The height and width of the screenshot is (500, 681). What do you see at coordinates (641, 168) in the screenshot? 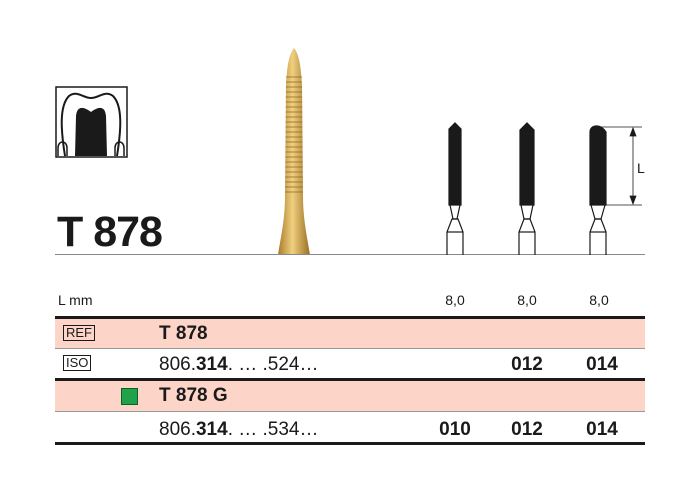
I see `length-dimension-label: L` at bounding box center [641, 168].